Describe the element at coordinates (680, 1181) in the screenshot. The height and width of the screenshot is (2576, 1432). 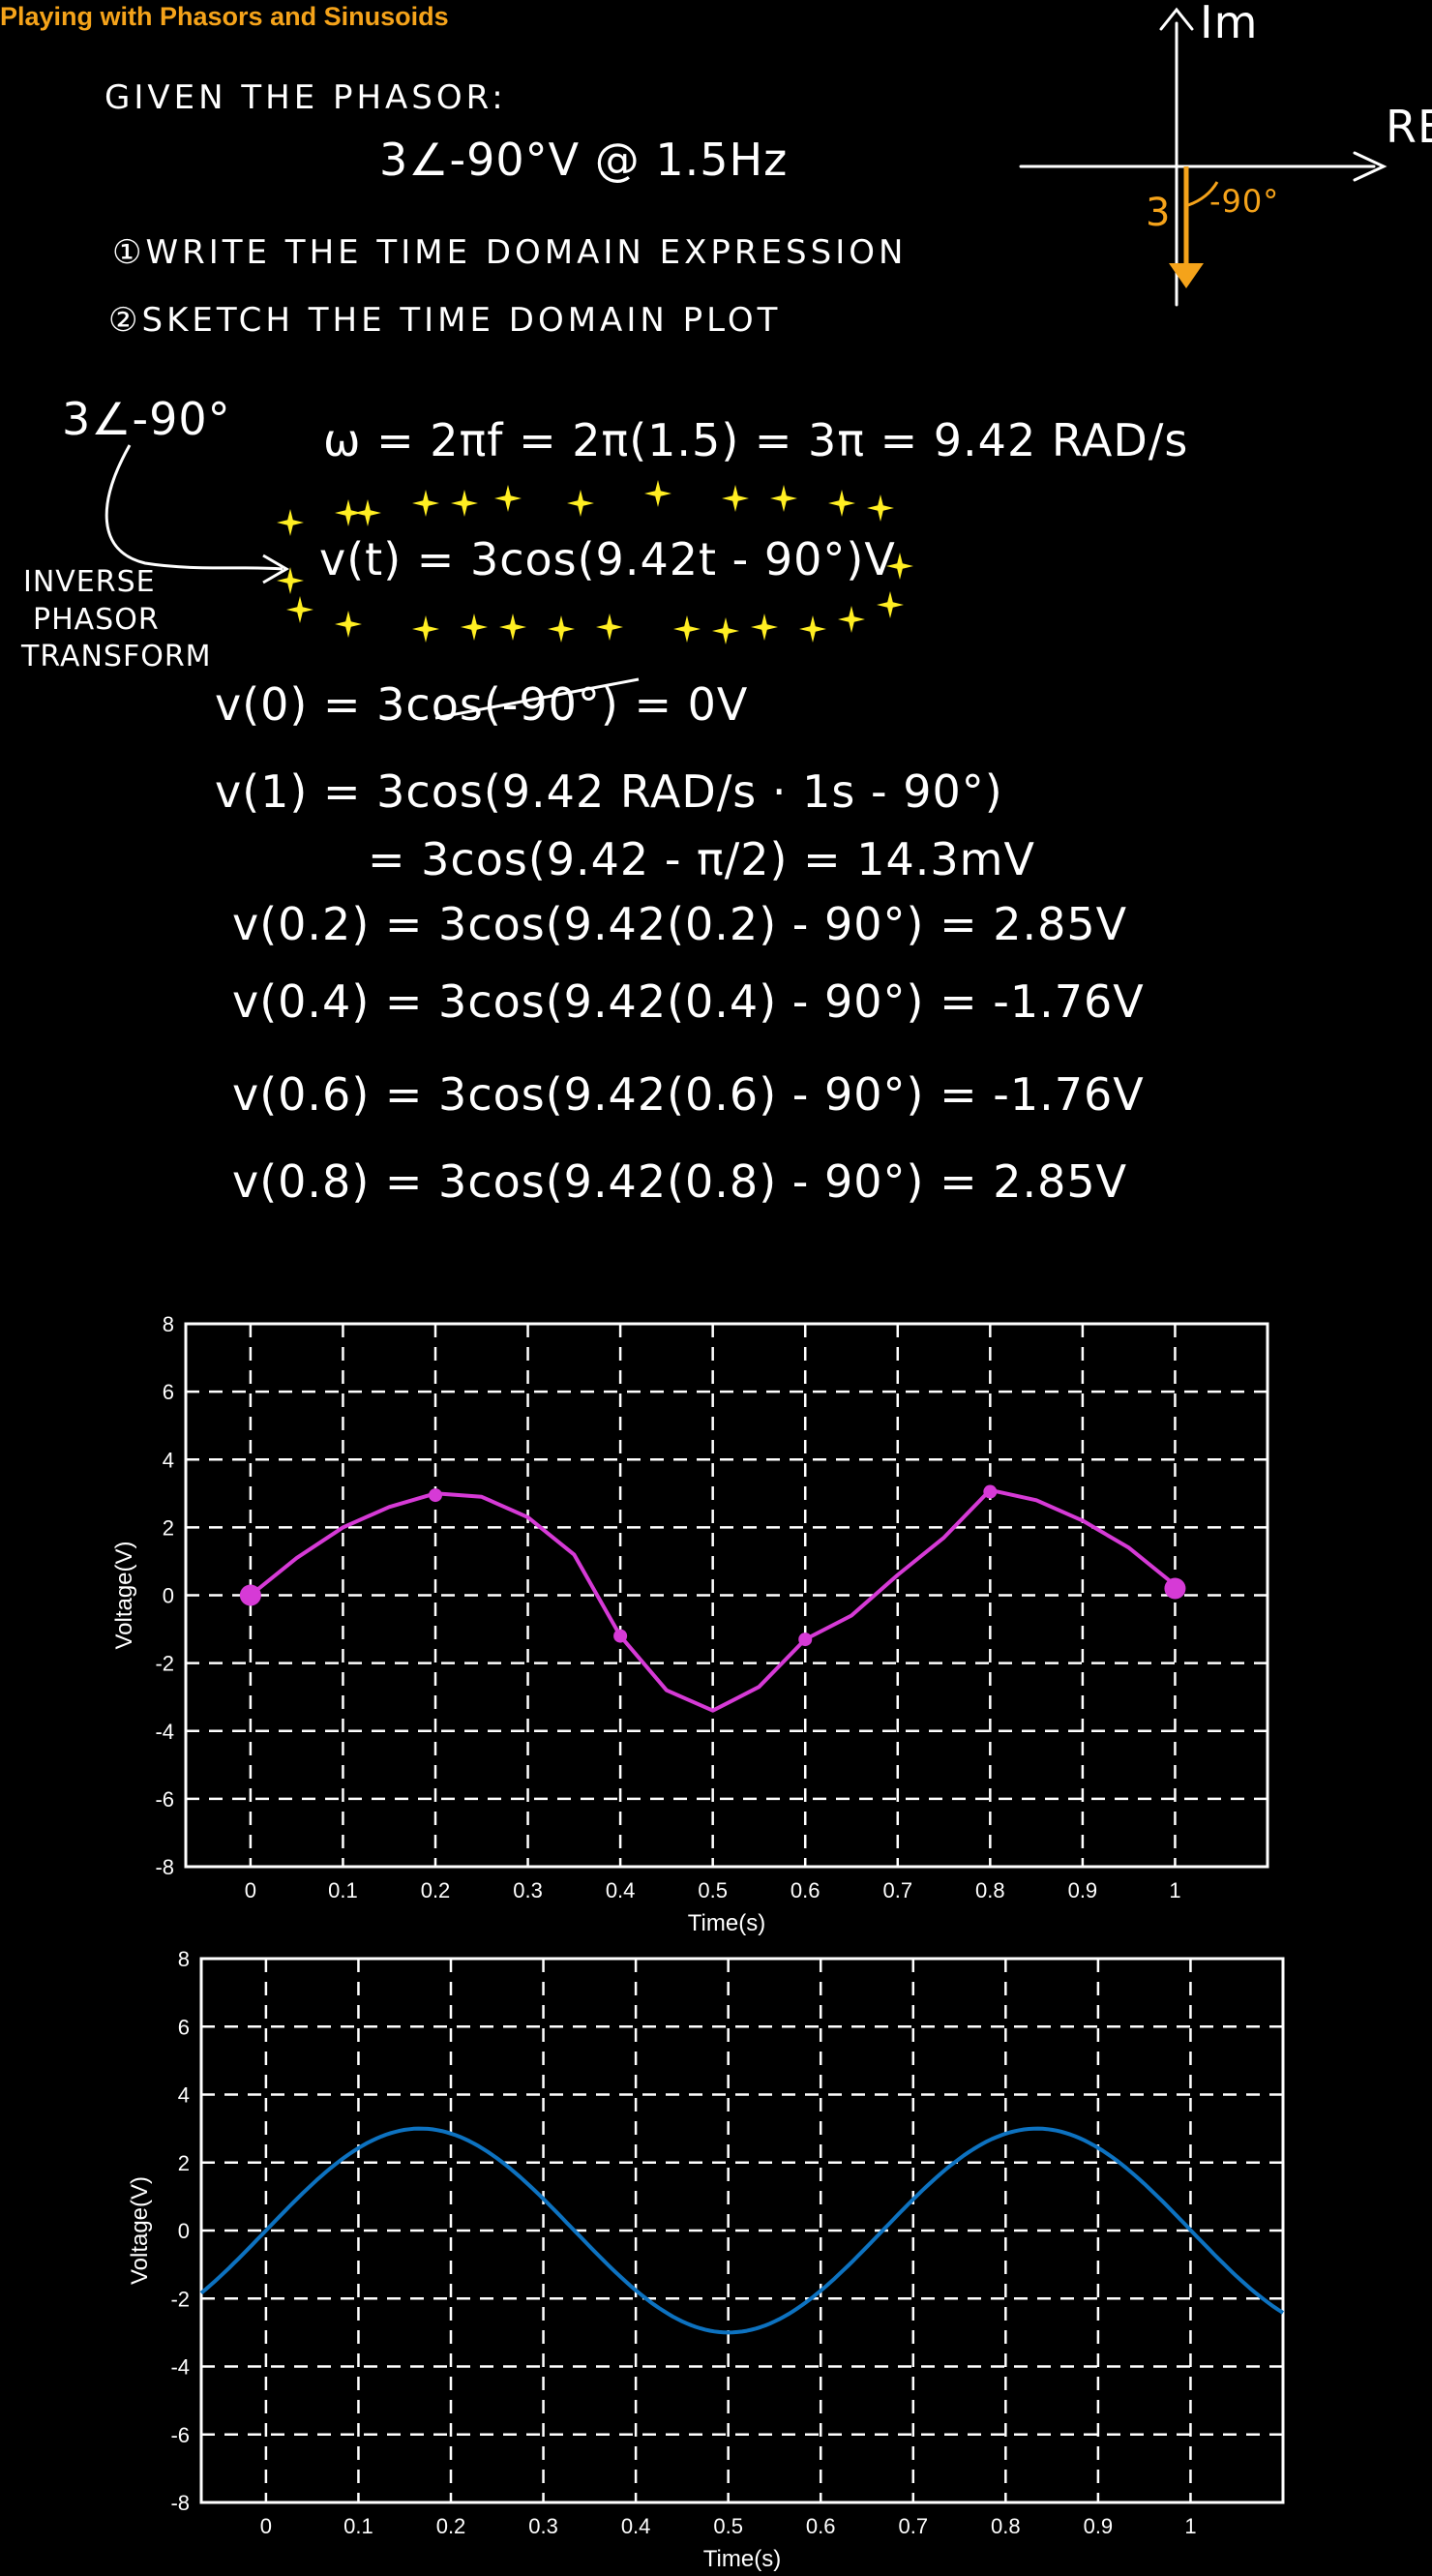
I see `v08-text: v(0.8) = 3cos(9.42(0.8) - 90°) = 2.85V` at that location.